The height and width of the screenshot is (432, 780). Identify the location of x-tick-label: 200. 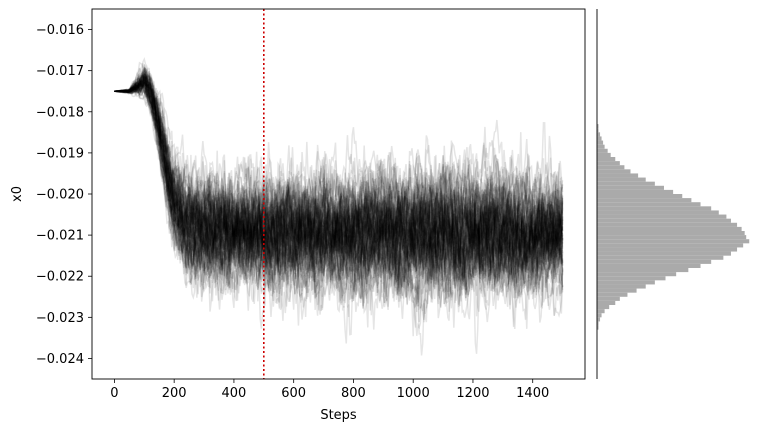
(174, 393).